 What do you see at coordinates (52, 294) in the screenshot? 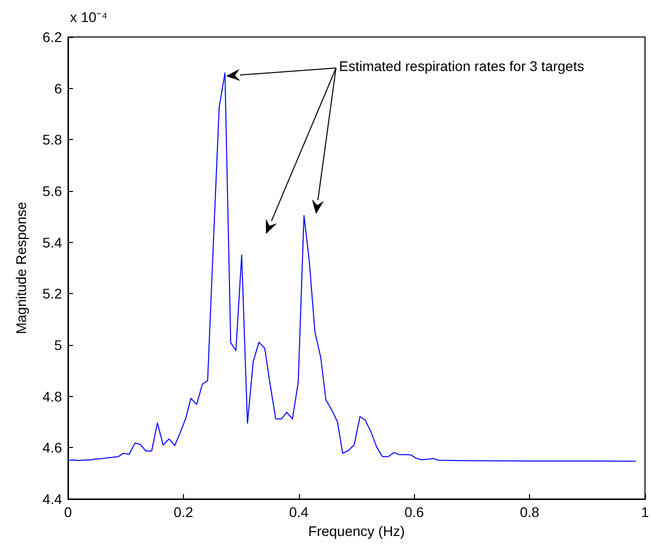
I see `y-tick-label: 5.2` at bounding box center [52, 294].